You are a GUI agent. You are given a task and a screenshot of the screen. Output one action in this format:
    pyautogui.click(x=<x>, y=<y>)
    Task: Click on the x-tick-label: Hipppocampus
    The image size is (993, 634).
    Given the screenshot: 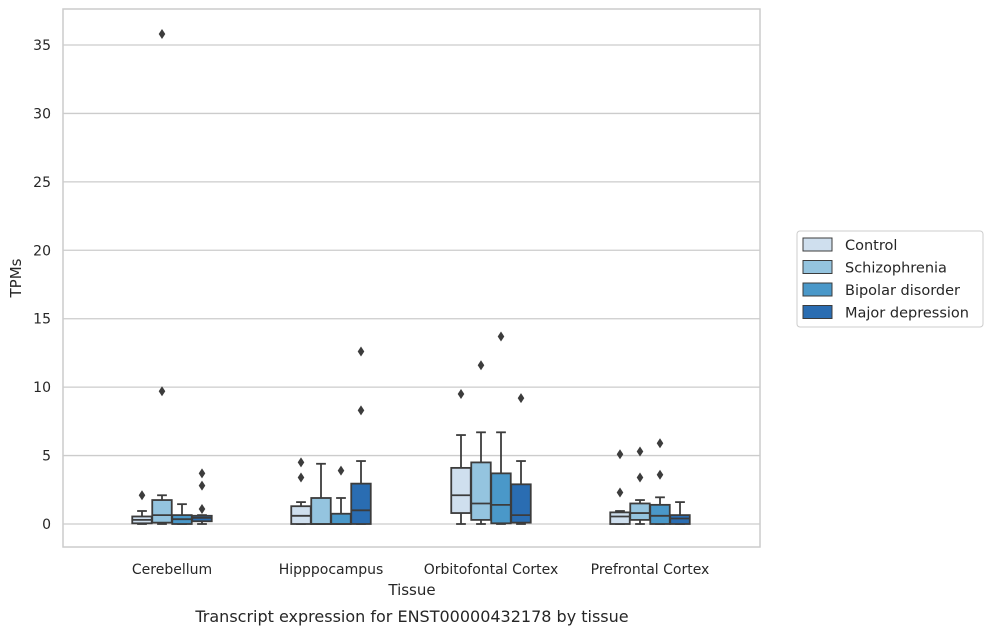 What is the action you would take?
    pyautogui.click(x=331, y=570)
    